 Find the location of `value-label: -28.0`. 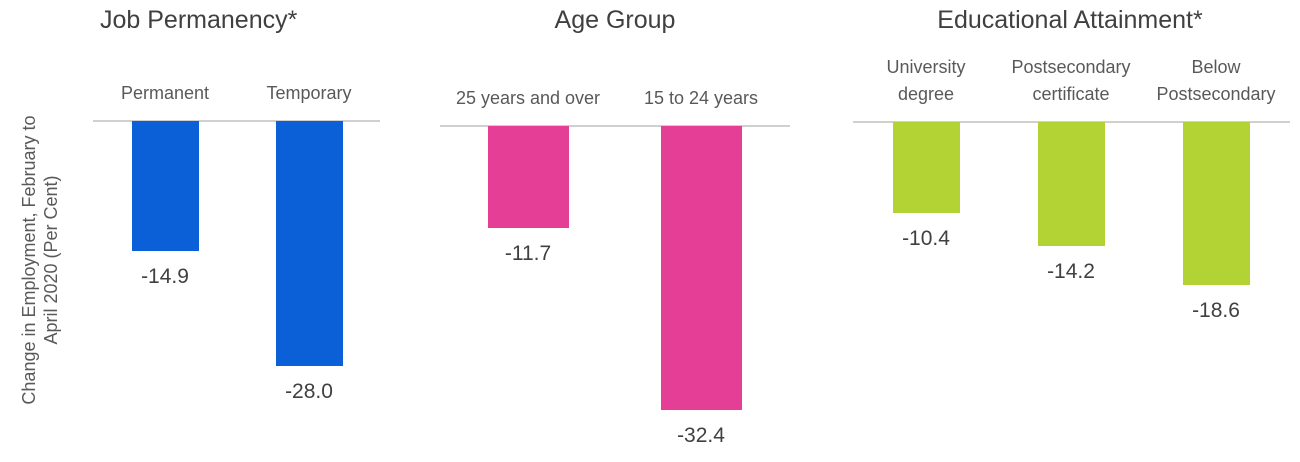

value-label: -28.0 is located at coordinates (309, 391).